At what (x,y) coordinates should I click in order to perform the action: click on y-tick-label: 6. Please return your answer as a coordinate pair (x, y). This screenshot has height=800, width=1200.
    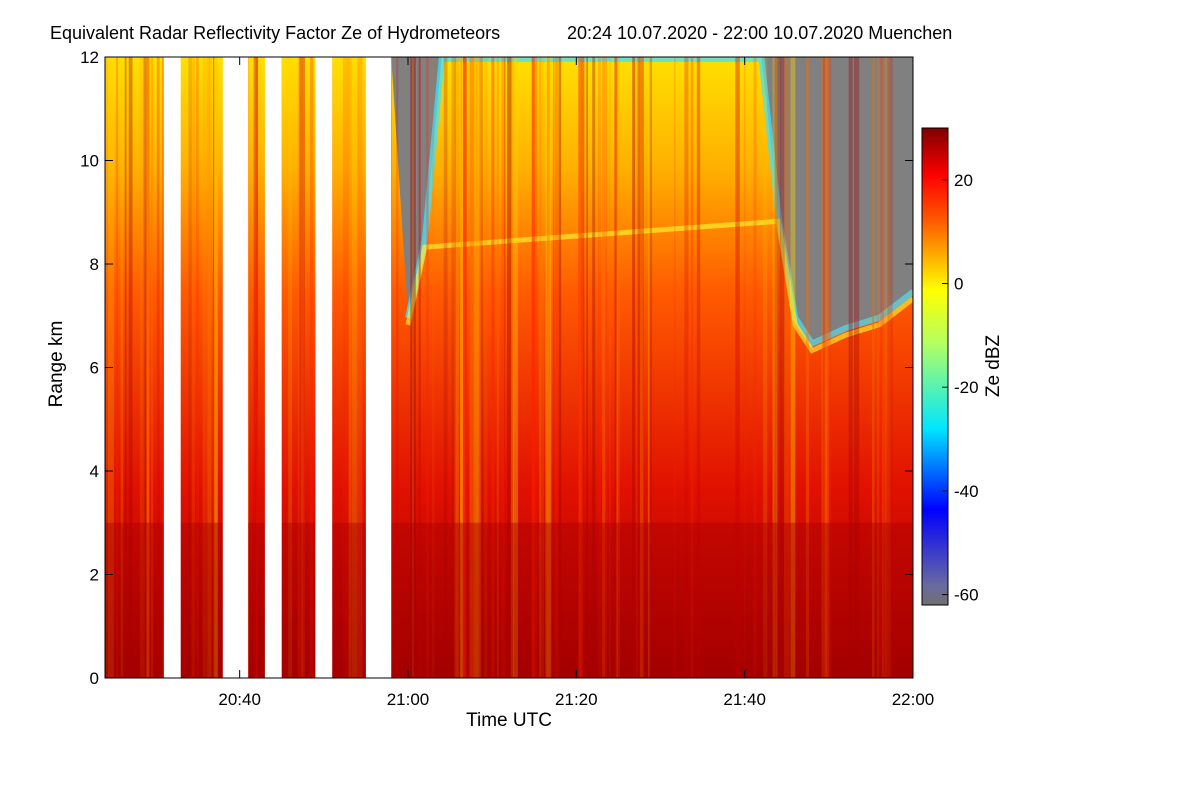
    Looking at the image, I should click on (94, 368).